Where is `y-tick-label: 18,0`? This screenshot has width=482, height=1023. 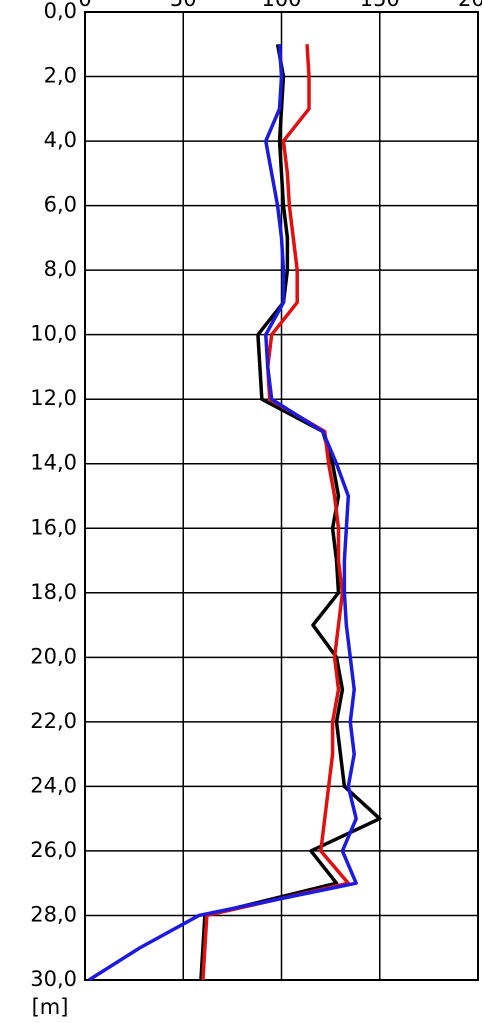
y-tick-label: 18,0 is located at coordinates (53, 592).